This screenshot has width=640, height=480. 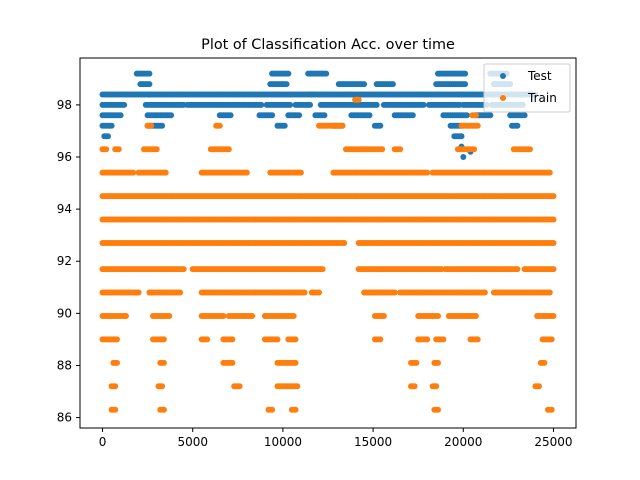 What do you see at coordinates (328, 45) in the screenshot?
I see `chart-title: Plot of Classification Acc. over time` at bounding box center [328, 45].